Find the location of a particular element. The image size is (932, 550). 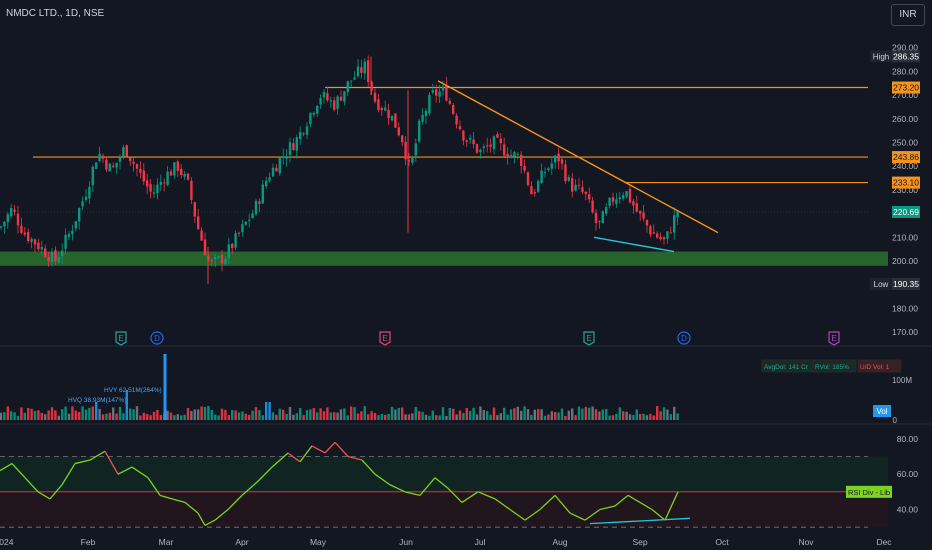

y-tick-label: 240.00 is located at coordinates (905, 166).